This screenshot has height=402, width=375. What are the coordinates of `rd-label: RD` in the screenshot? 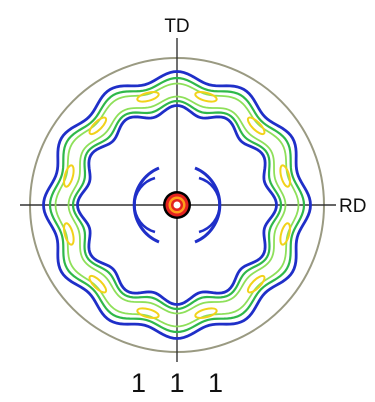 It's located at (352, 206).